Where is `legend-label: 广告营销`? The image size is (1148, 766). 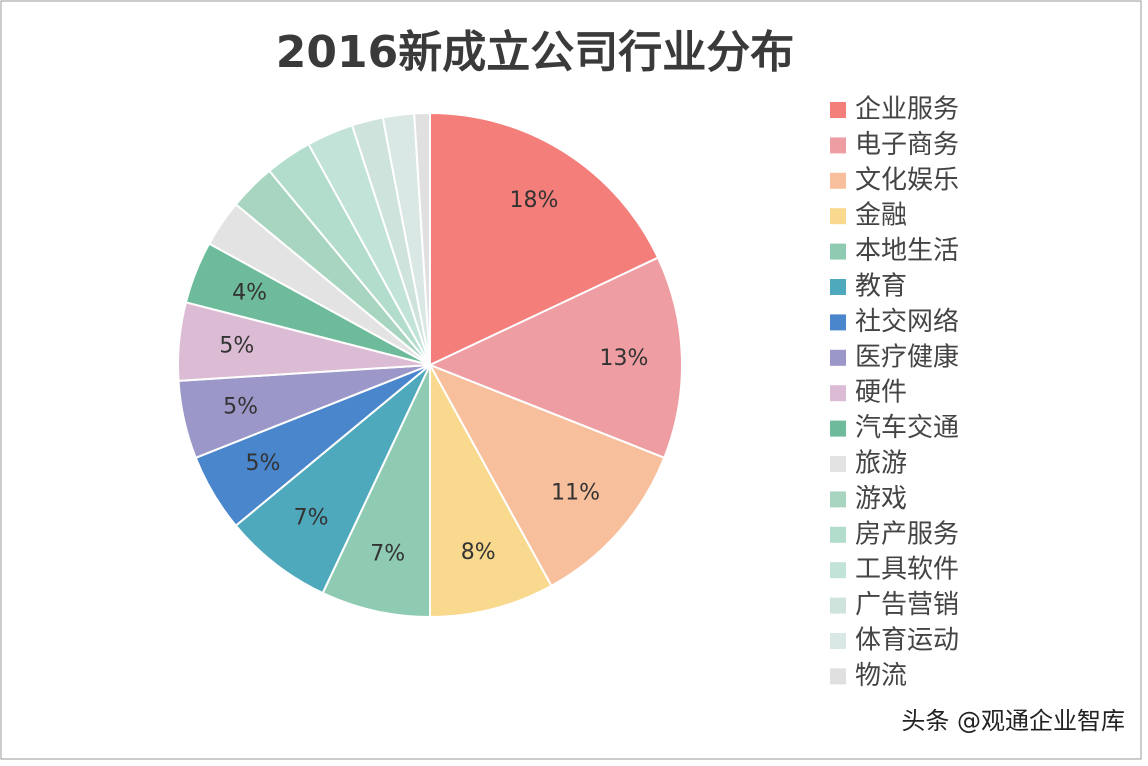 legend-label: 广告营销 is located at coordinates (907, 605).